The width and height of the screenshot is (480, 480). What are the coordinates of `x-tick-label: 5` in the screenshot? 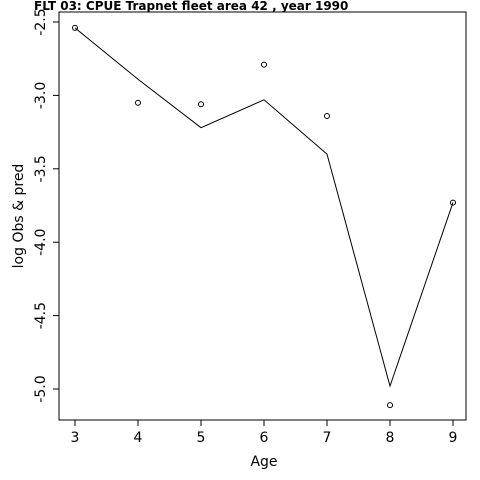 It's located at (201, 438).